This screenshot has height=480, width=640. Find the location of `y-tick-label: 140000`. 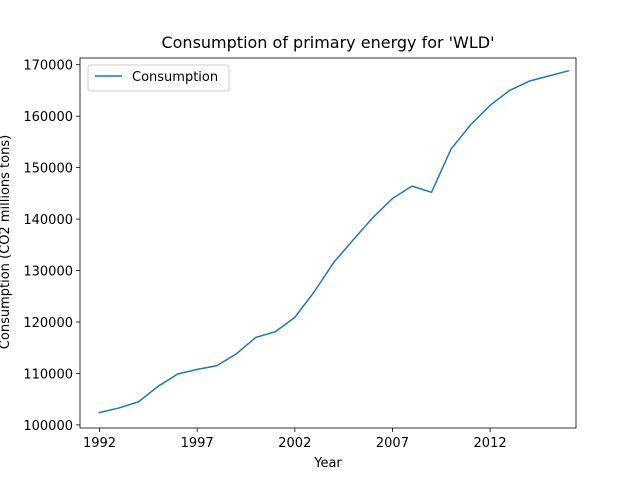

y-tick-label: 140000 is located at coordinates (48, 220).